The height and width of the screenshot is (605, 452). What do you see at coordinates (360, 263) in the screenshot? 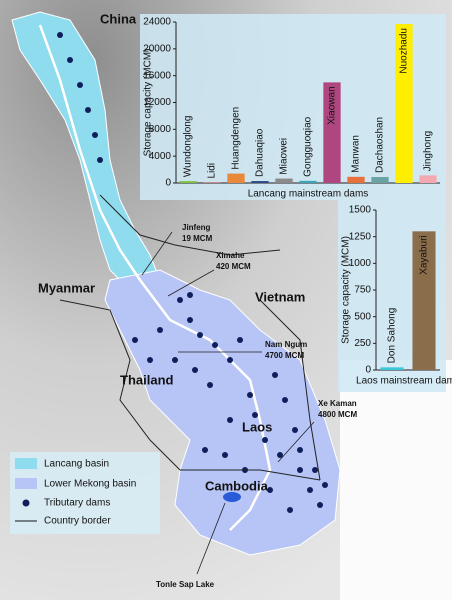
I see `y-tick-label: 1000` at bounding box center [360, 263].